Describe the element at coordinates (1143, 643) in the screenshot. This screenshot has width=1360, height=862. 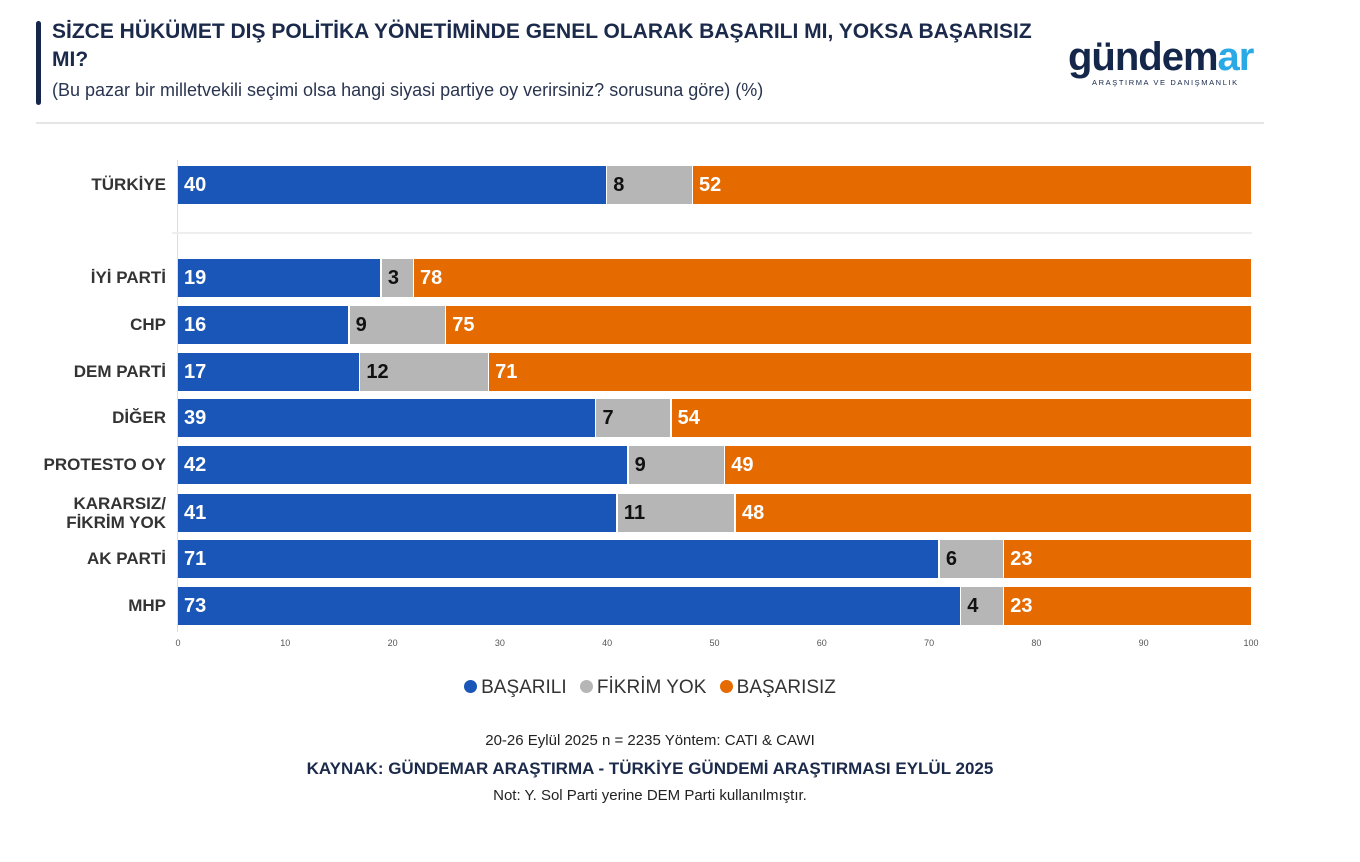
I see `x-tick-label: 90` at that location.